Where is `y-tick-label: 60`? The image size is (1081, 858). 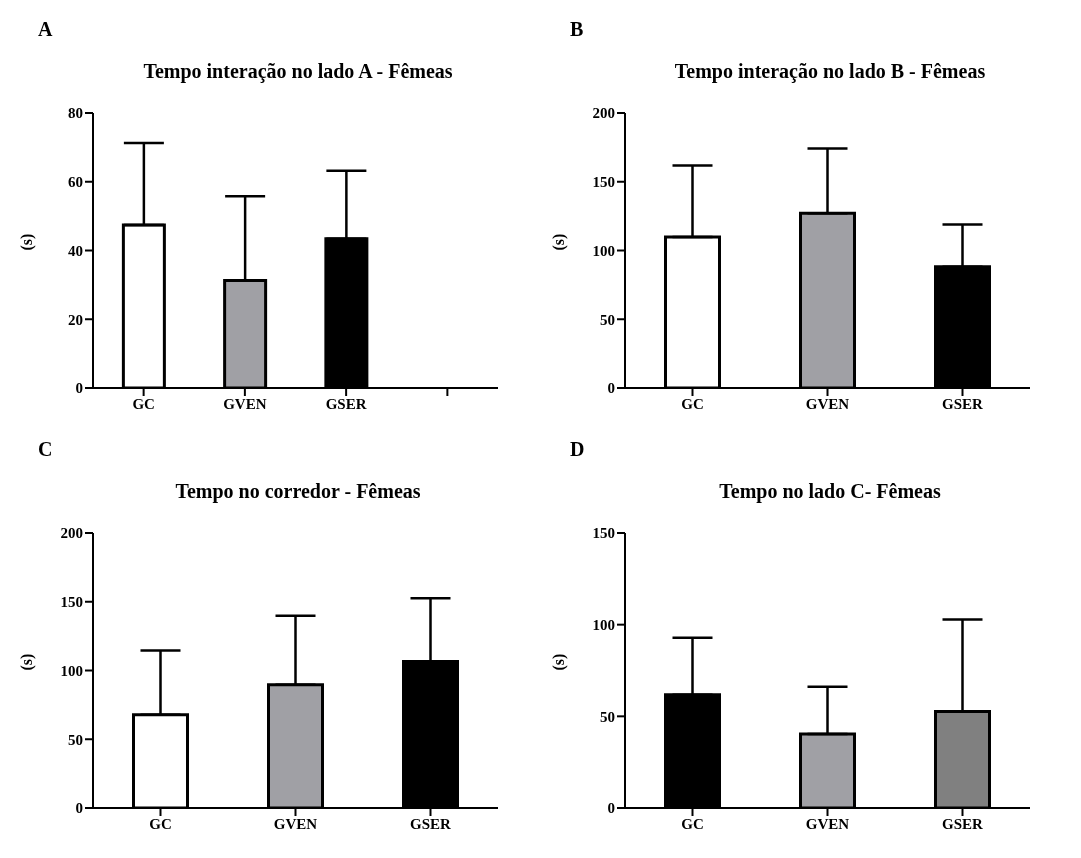 y-tick-label: 60 is located at coordinates (75, 182).